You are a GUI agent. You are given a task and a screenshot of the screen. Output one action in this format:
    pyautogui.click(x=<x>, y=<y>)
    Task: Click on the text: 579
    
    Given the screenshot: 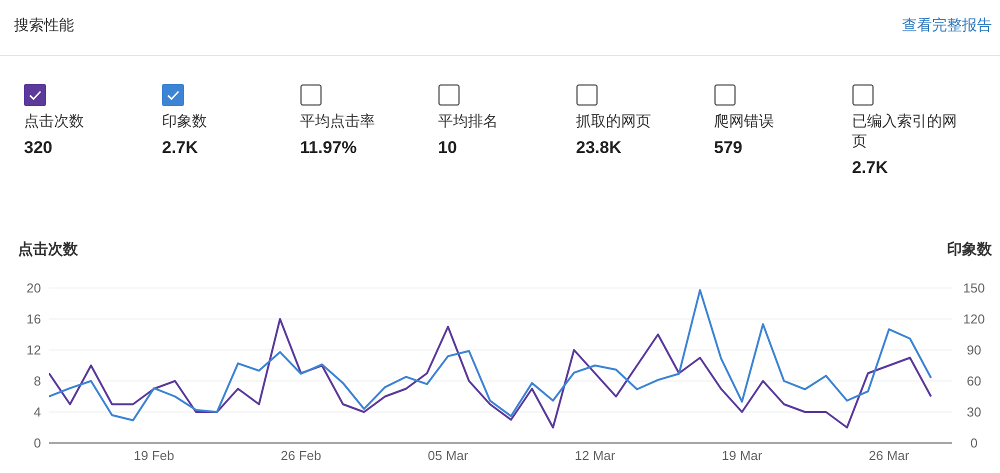 What is the action you would take?
    pyautogui.click(x=728, y=147)
    